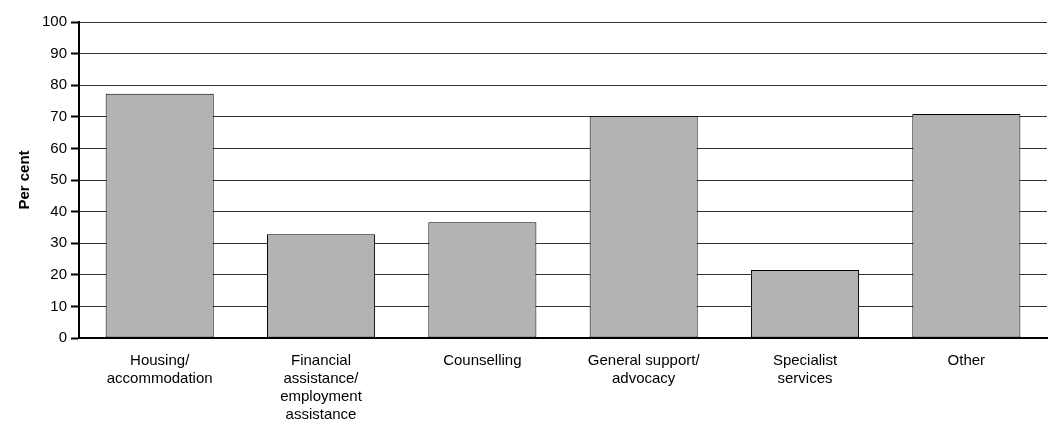  I want to click on x-tick-label: Financial assistance/ employment assistance, so click(321, 387).